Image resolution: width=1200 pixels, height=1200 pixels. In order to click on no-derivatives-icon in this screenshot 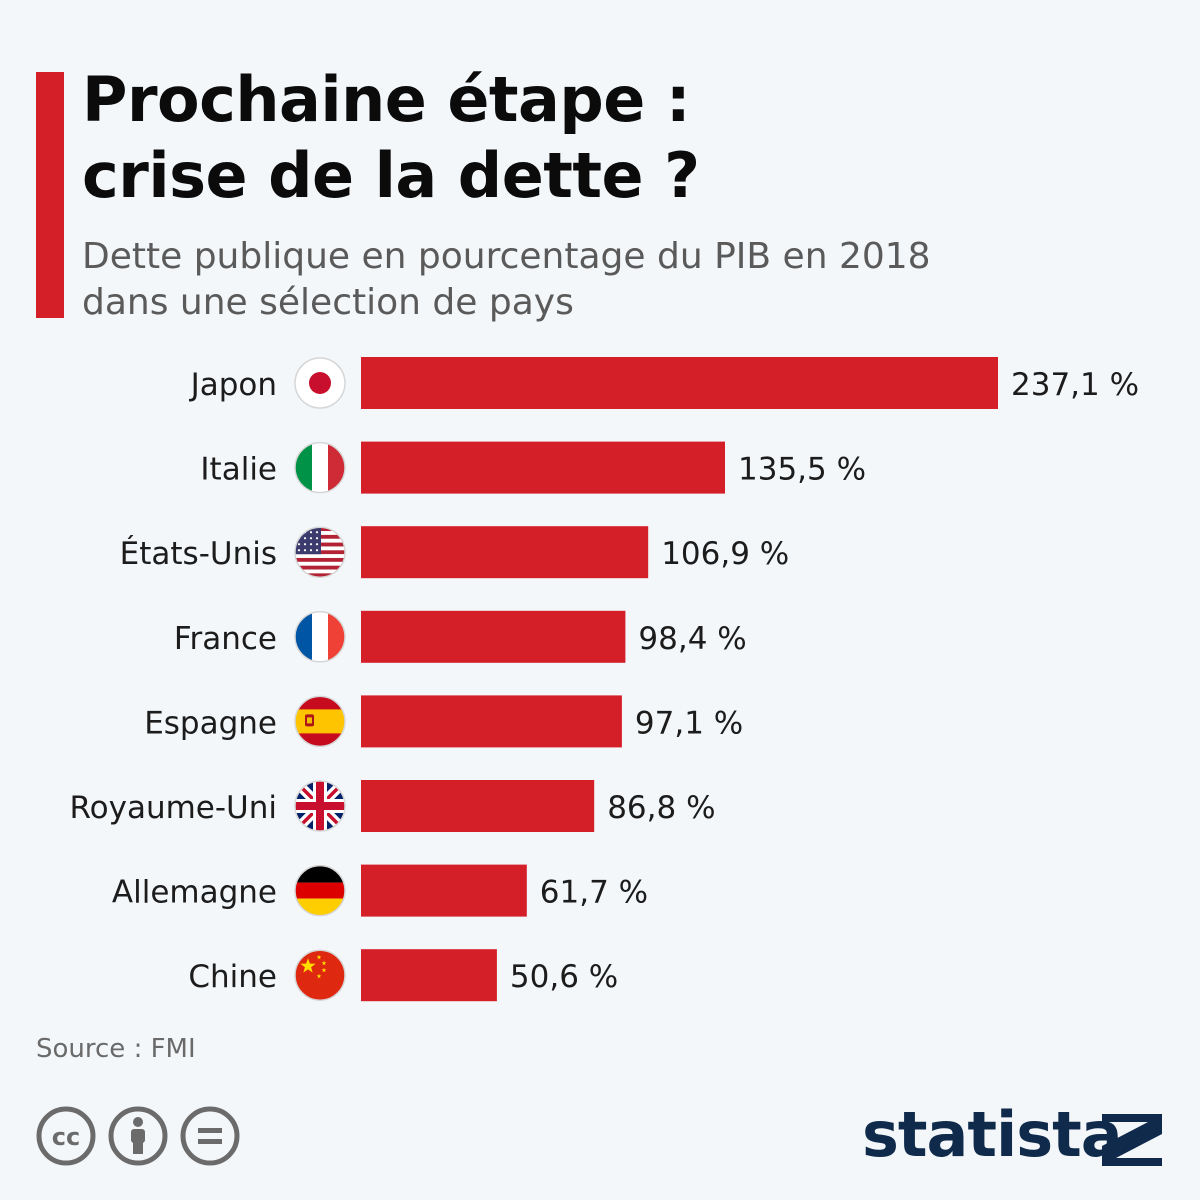, I will do `click(210, 1136)`.